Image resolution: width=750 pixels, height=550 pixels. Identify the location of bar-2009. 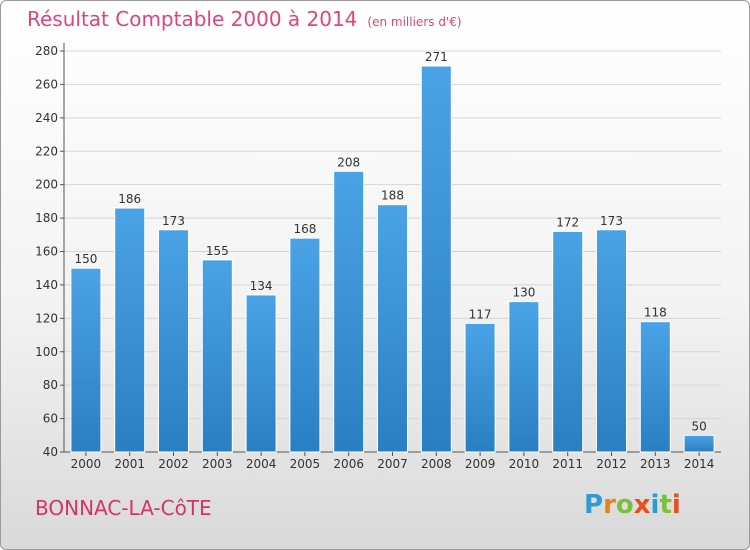
(480, 387).